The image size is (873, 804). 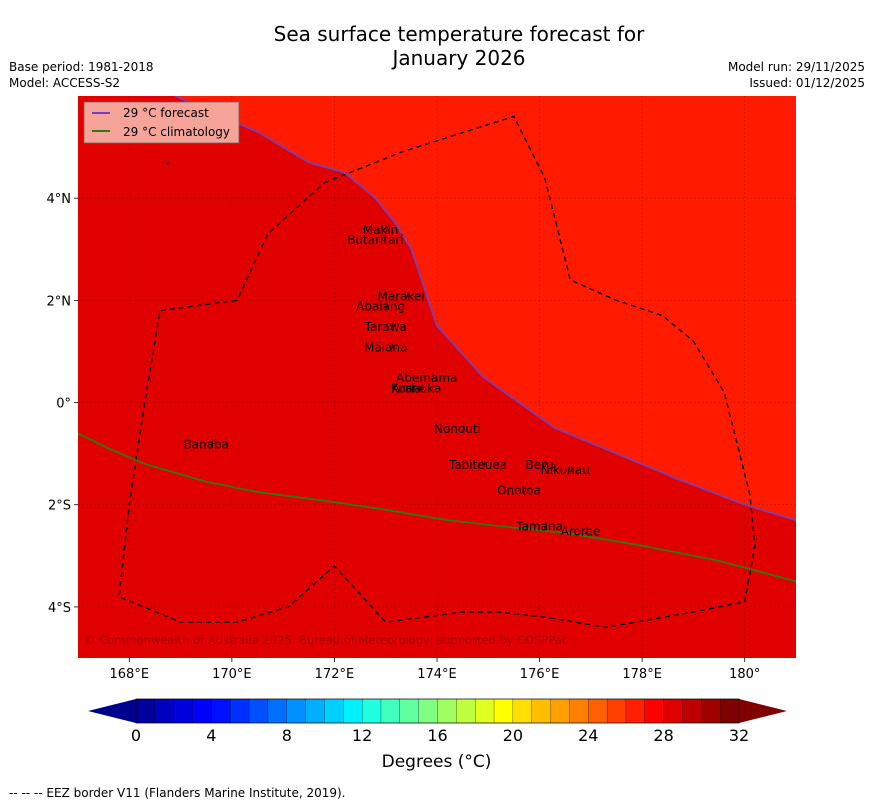 What do you see at coordinates (400, 296) in the screenshot?
I see `island-label: Marakei` at bounding box center [400, 296].